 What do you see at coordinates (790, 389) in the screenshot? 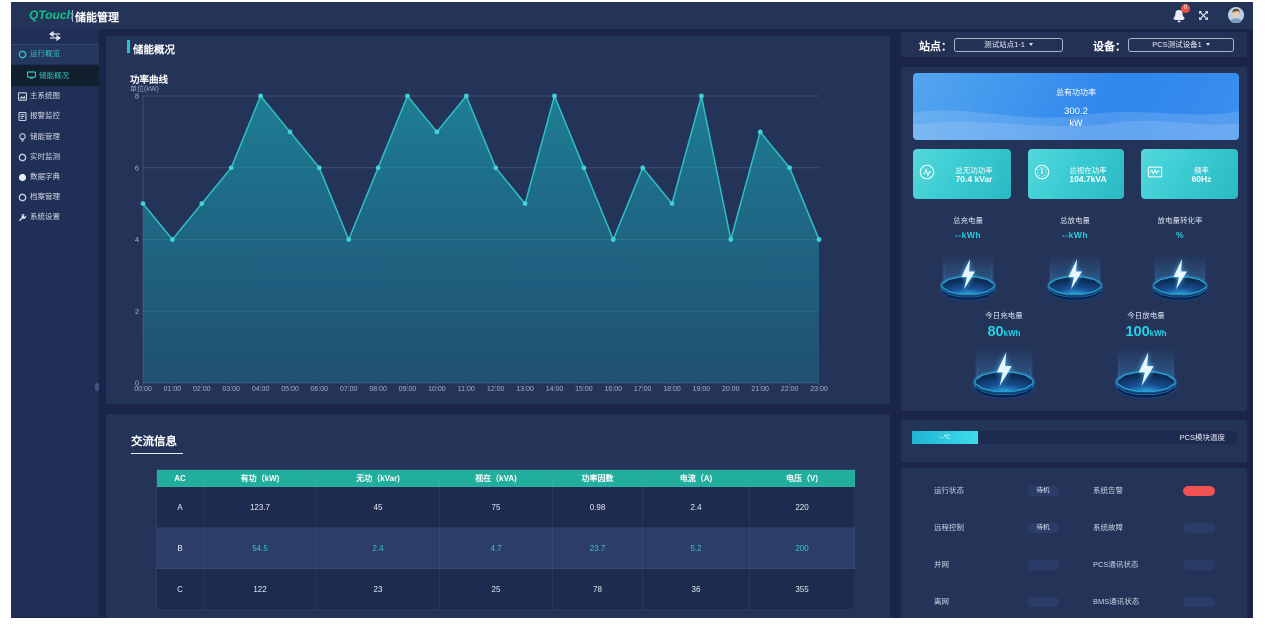
I see `svg-text: 22:00` at bounding box center [790, 389].